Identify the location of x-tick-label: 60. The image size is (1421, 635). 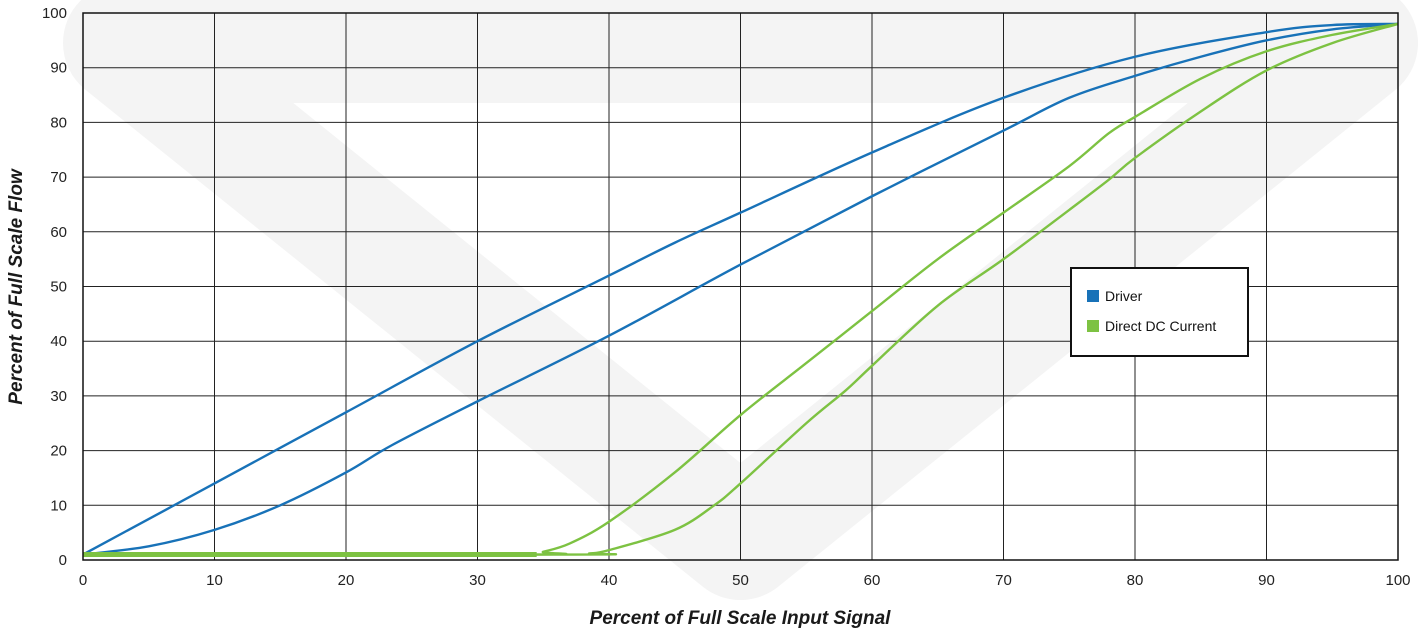
(872, 580).